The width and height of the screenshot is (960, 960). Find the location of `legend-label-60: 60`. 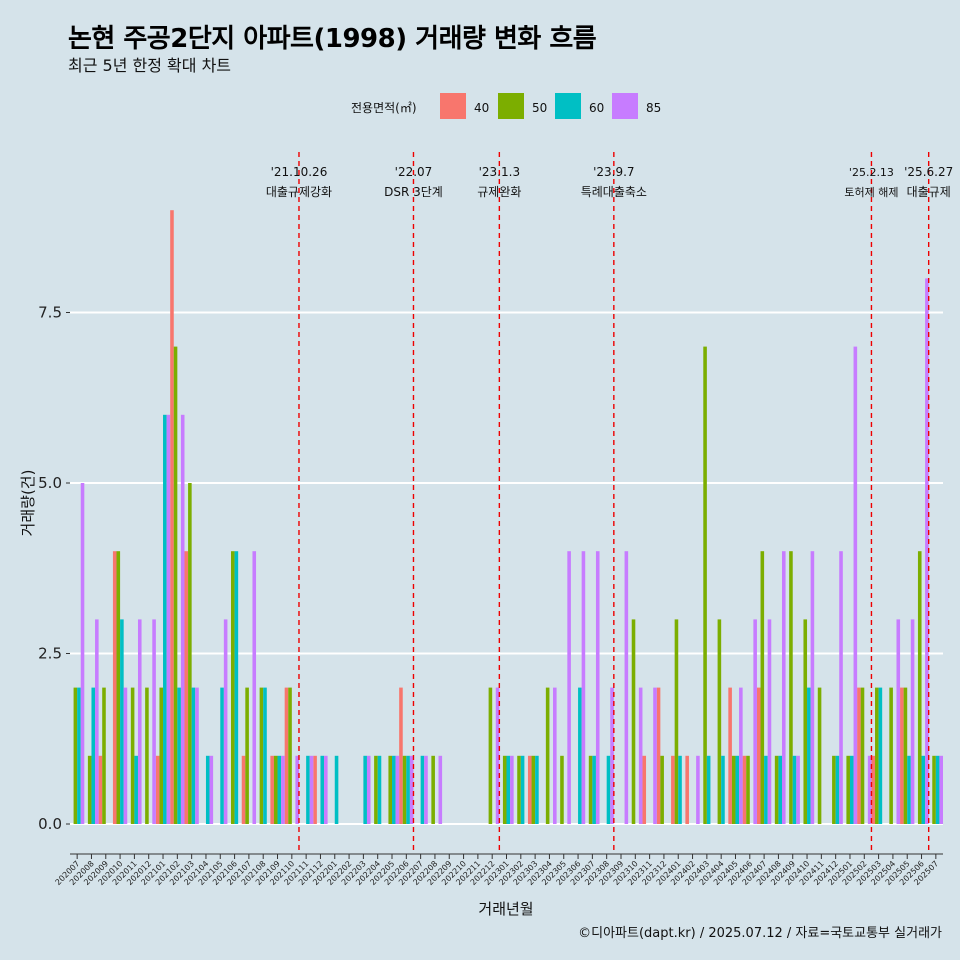

legend-label-60: 60 is located at coordinates (596, 108).